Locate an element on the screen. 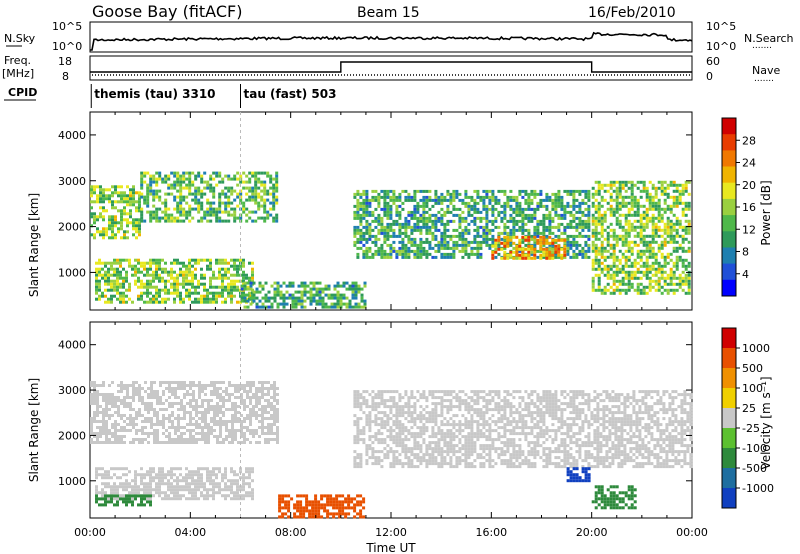 Image resolution: width=800 pixels, height=554 pixels. power-colorbar-swatch is located at coordinates (729, 223).